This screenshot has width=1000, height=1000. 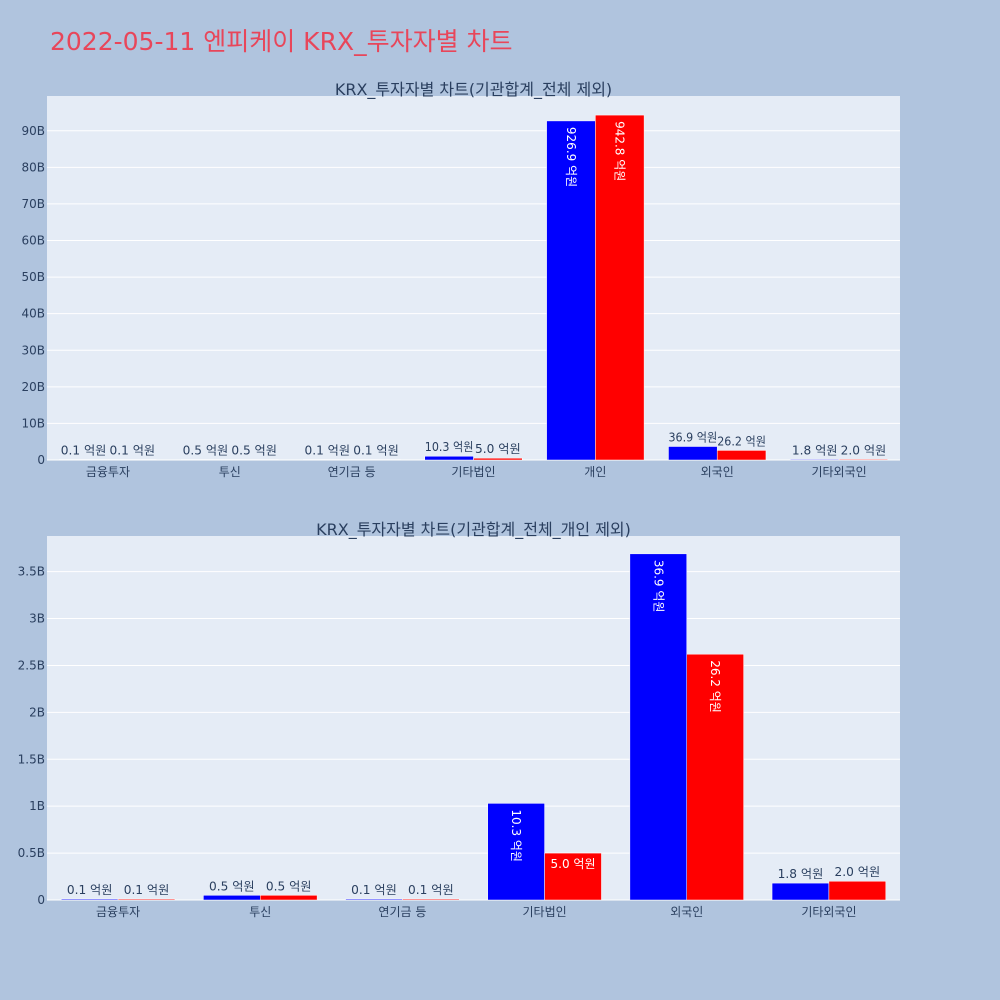 What do you see at coordinates (33, 131) in the screenshot?
I see `y-tick-label: 90B` at bounding box center [33, 131].